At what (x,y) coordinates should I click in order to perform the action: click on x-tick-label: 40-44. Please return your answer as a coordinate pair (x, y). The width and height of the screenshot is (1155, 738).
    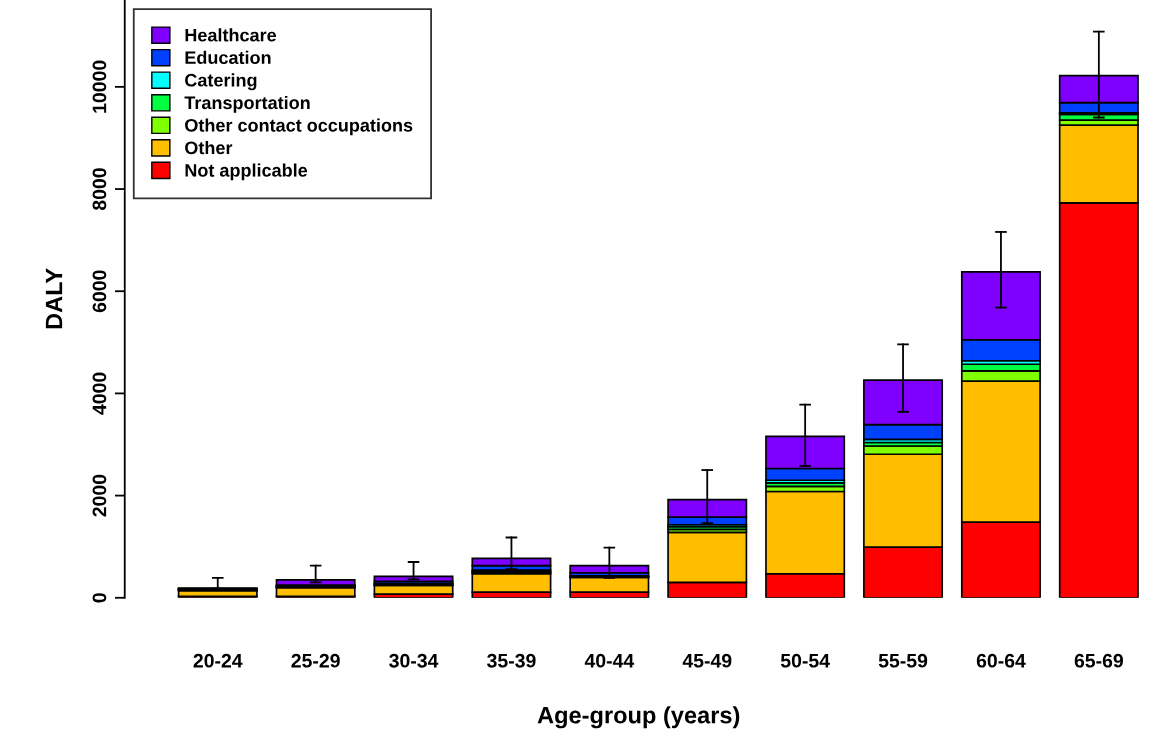
    Looking at the image, I should click on (609, 660).